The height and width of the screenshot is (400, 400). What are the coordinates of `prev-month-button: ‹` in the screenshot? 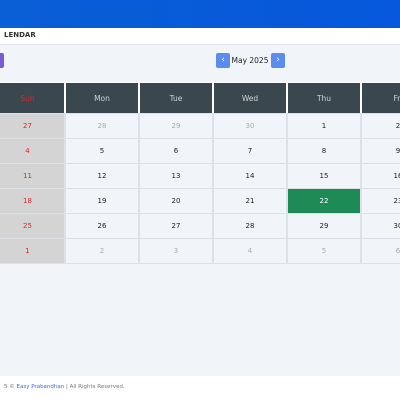 It's located at (223, 60).